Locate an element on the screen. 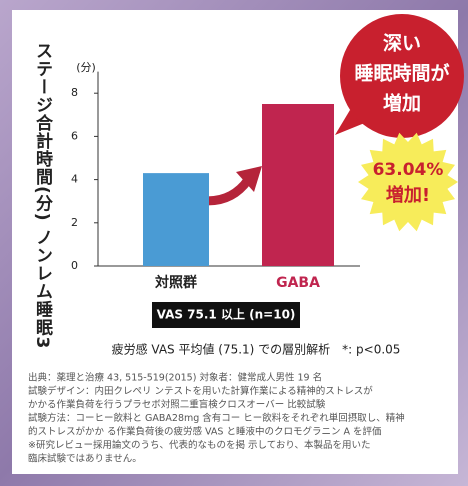 Image resolution: width=468 pixels, height=486 pixels. footnote: かかる作業負荷を行うプラセボ対照二重盲検クロスオーバー 比較試験 is located at coordinates (177, 405).